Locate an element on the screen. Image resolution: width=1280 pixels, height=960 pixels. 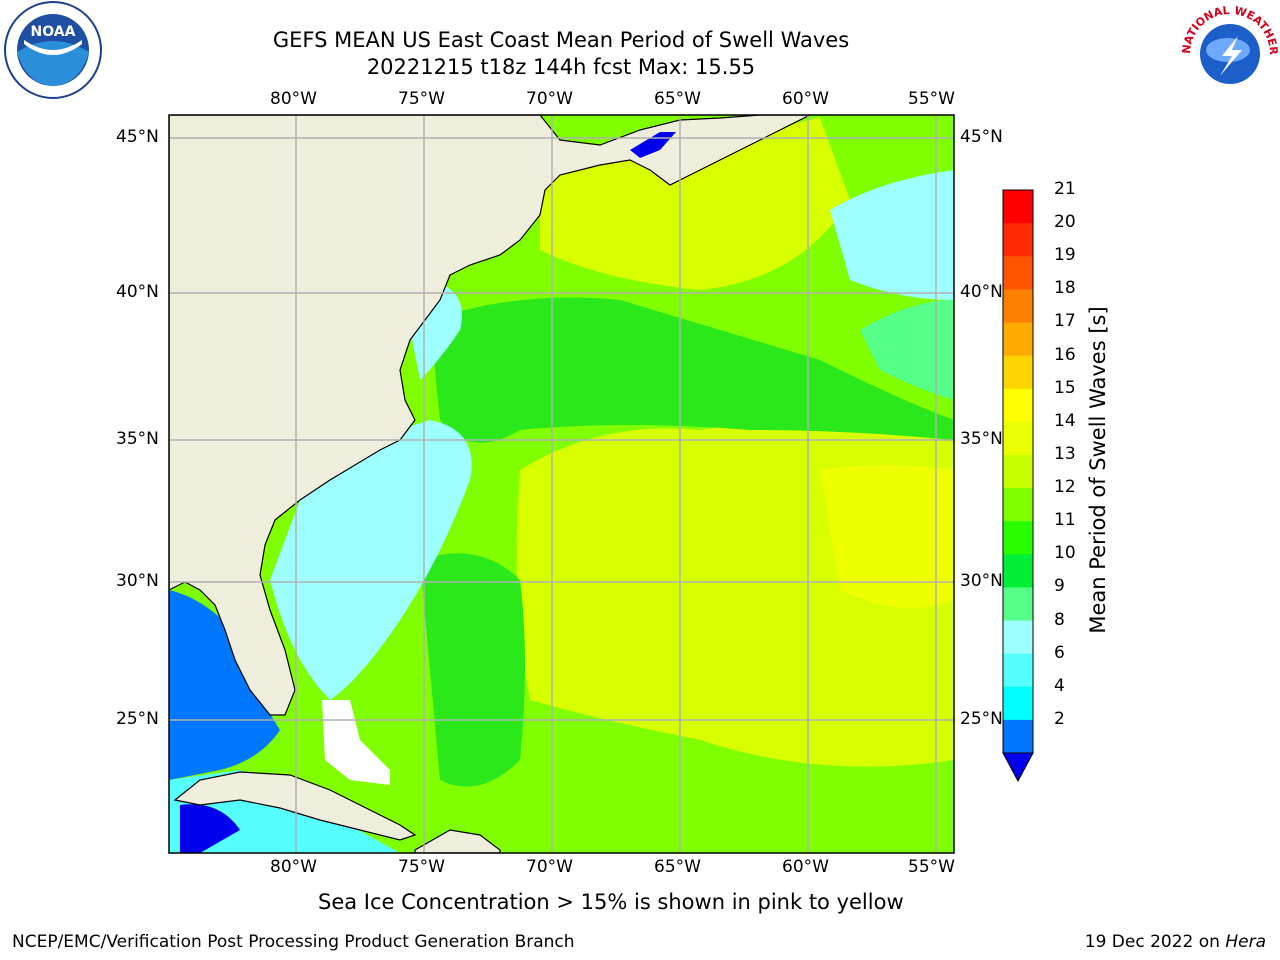
lon-tick-bottom: 55°W is located at coordinates (931, 867).